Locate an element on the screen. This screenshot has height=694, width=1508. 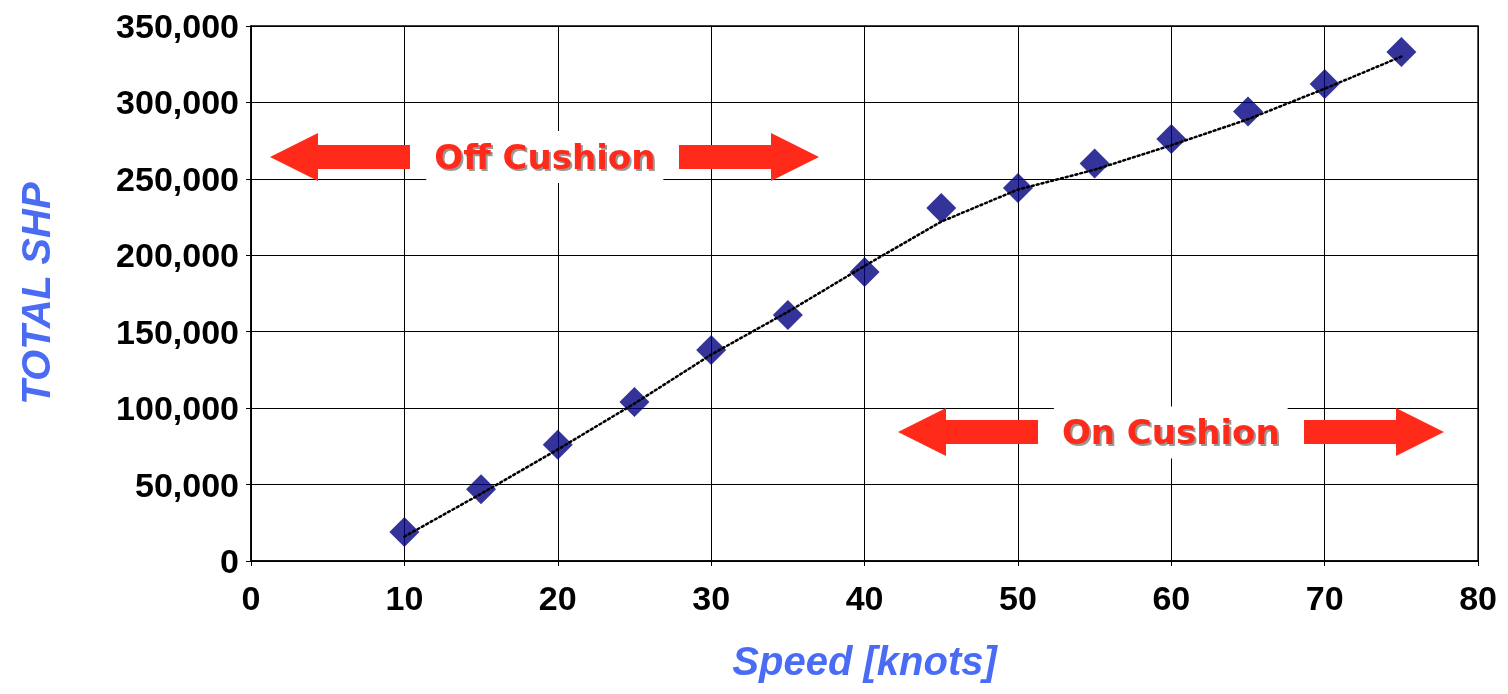
x-tick-label: 50 is located at coordinates (1018, 598).